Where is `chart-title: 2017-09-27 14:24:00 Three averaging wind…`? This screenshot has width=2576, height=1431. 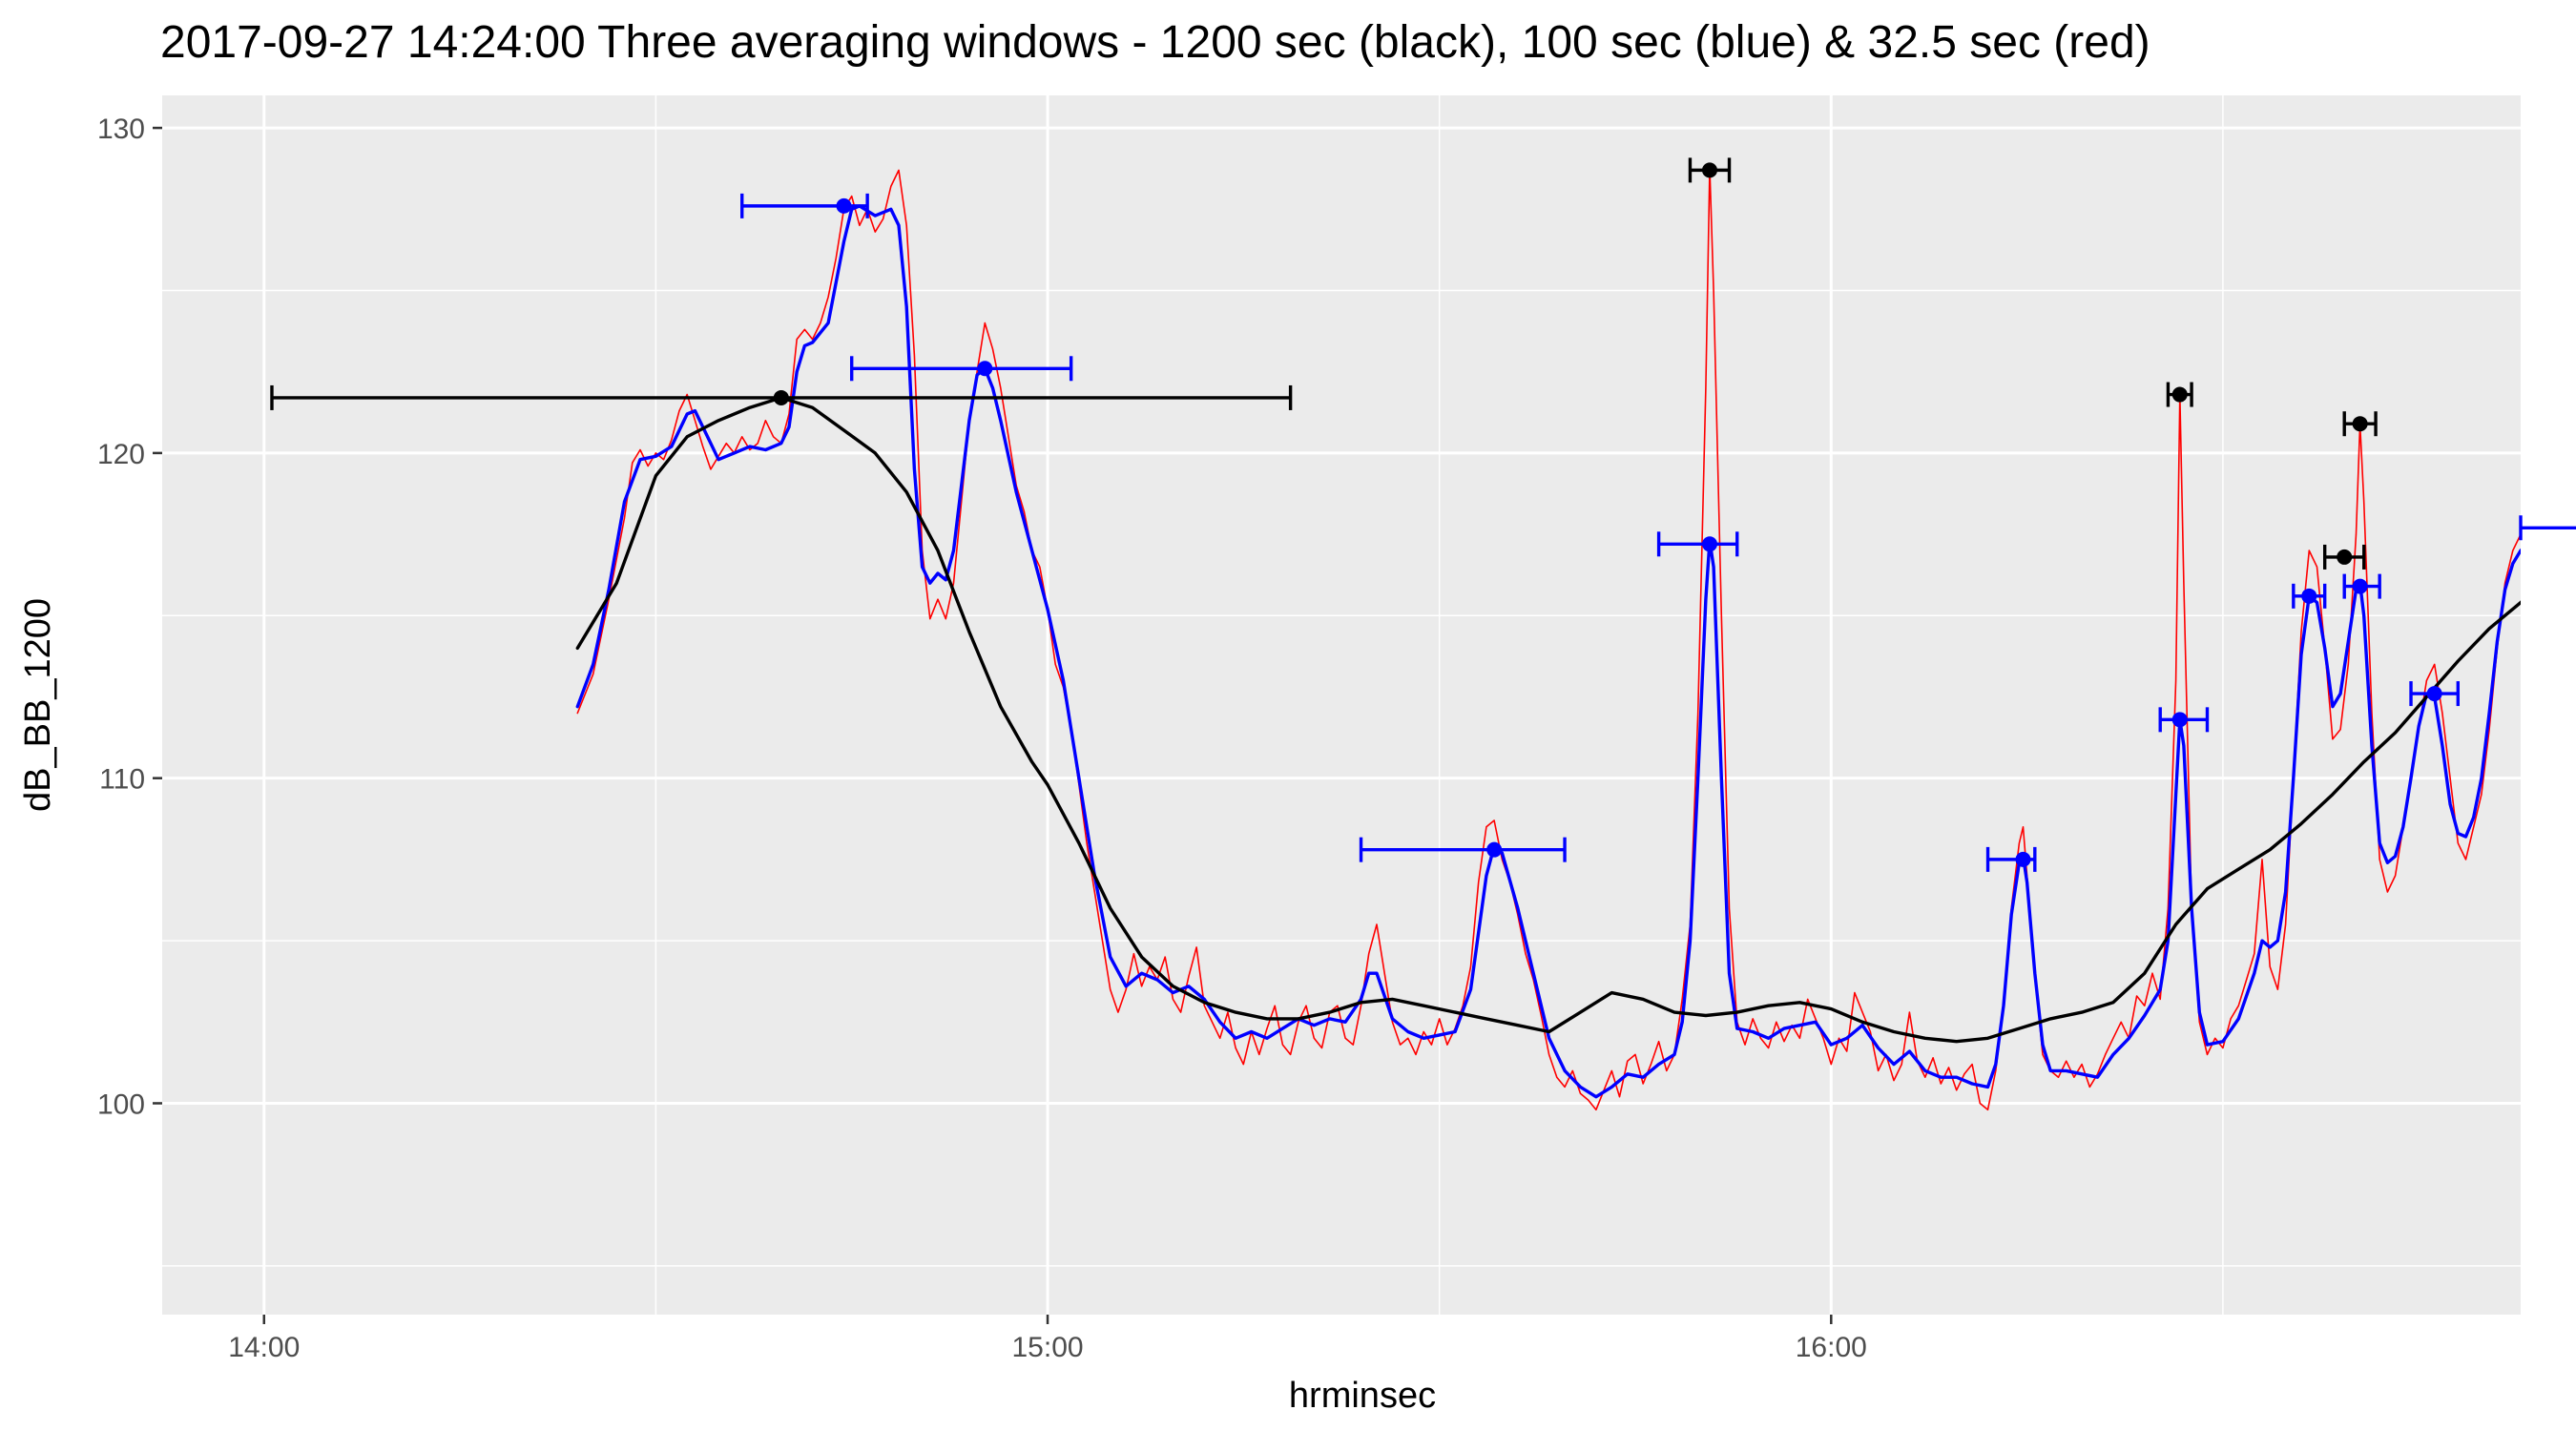 chart-title: 2017-09-27 14:24:00 Three averaging wind… is located at coordinates (1155, 42).